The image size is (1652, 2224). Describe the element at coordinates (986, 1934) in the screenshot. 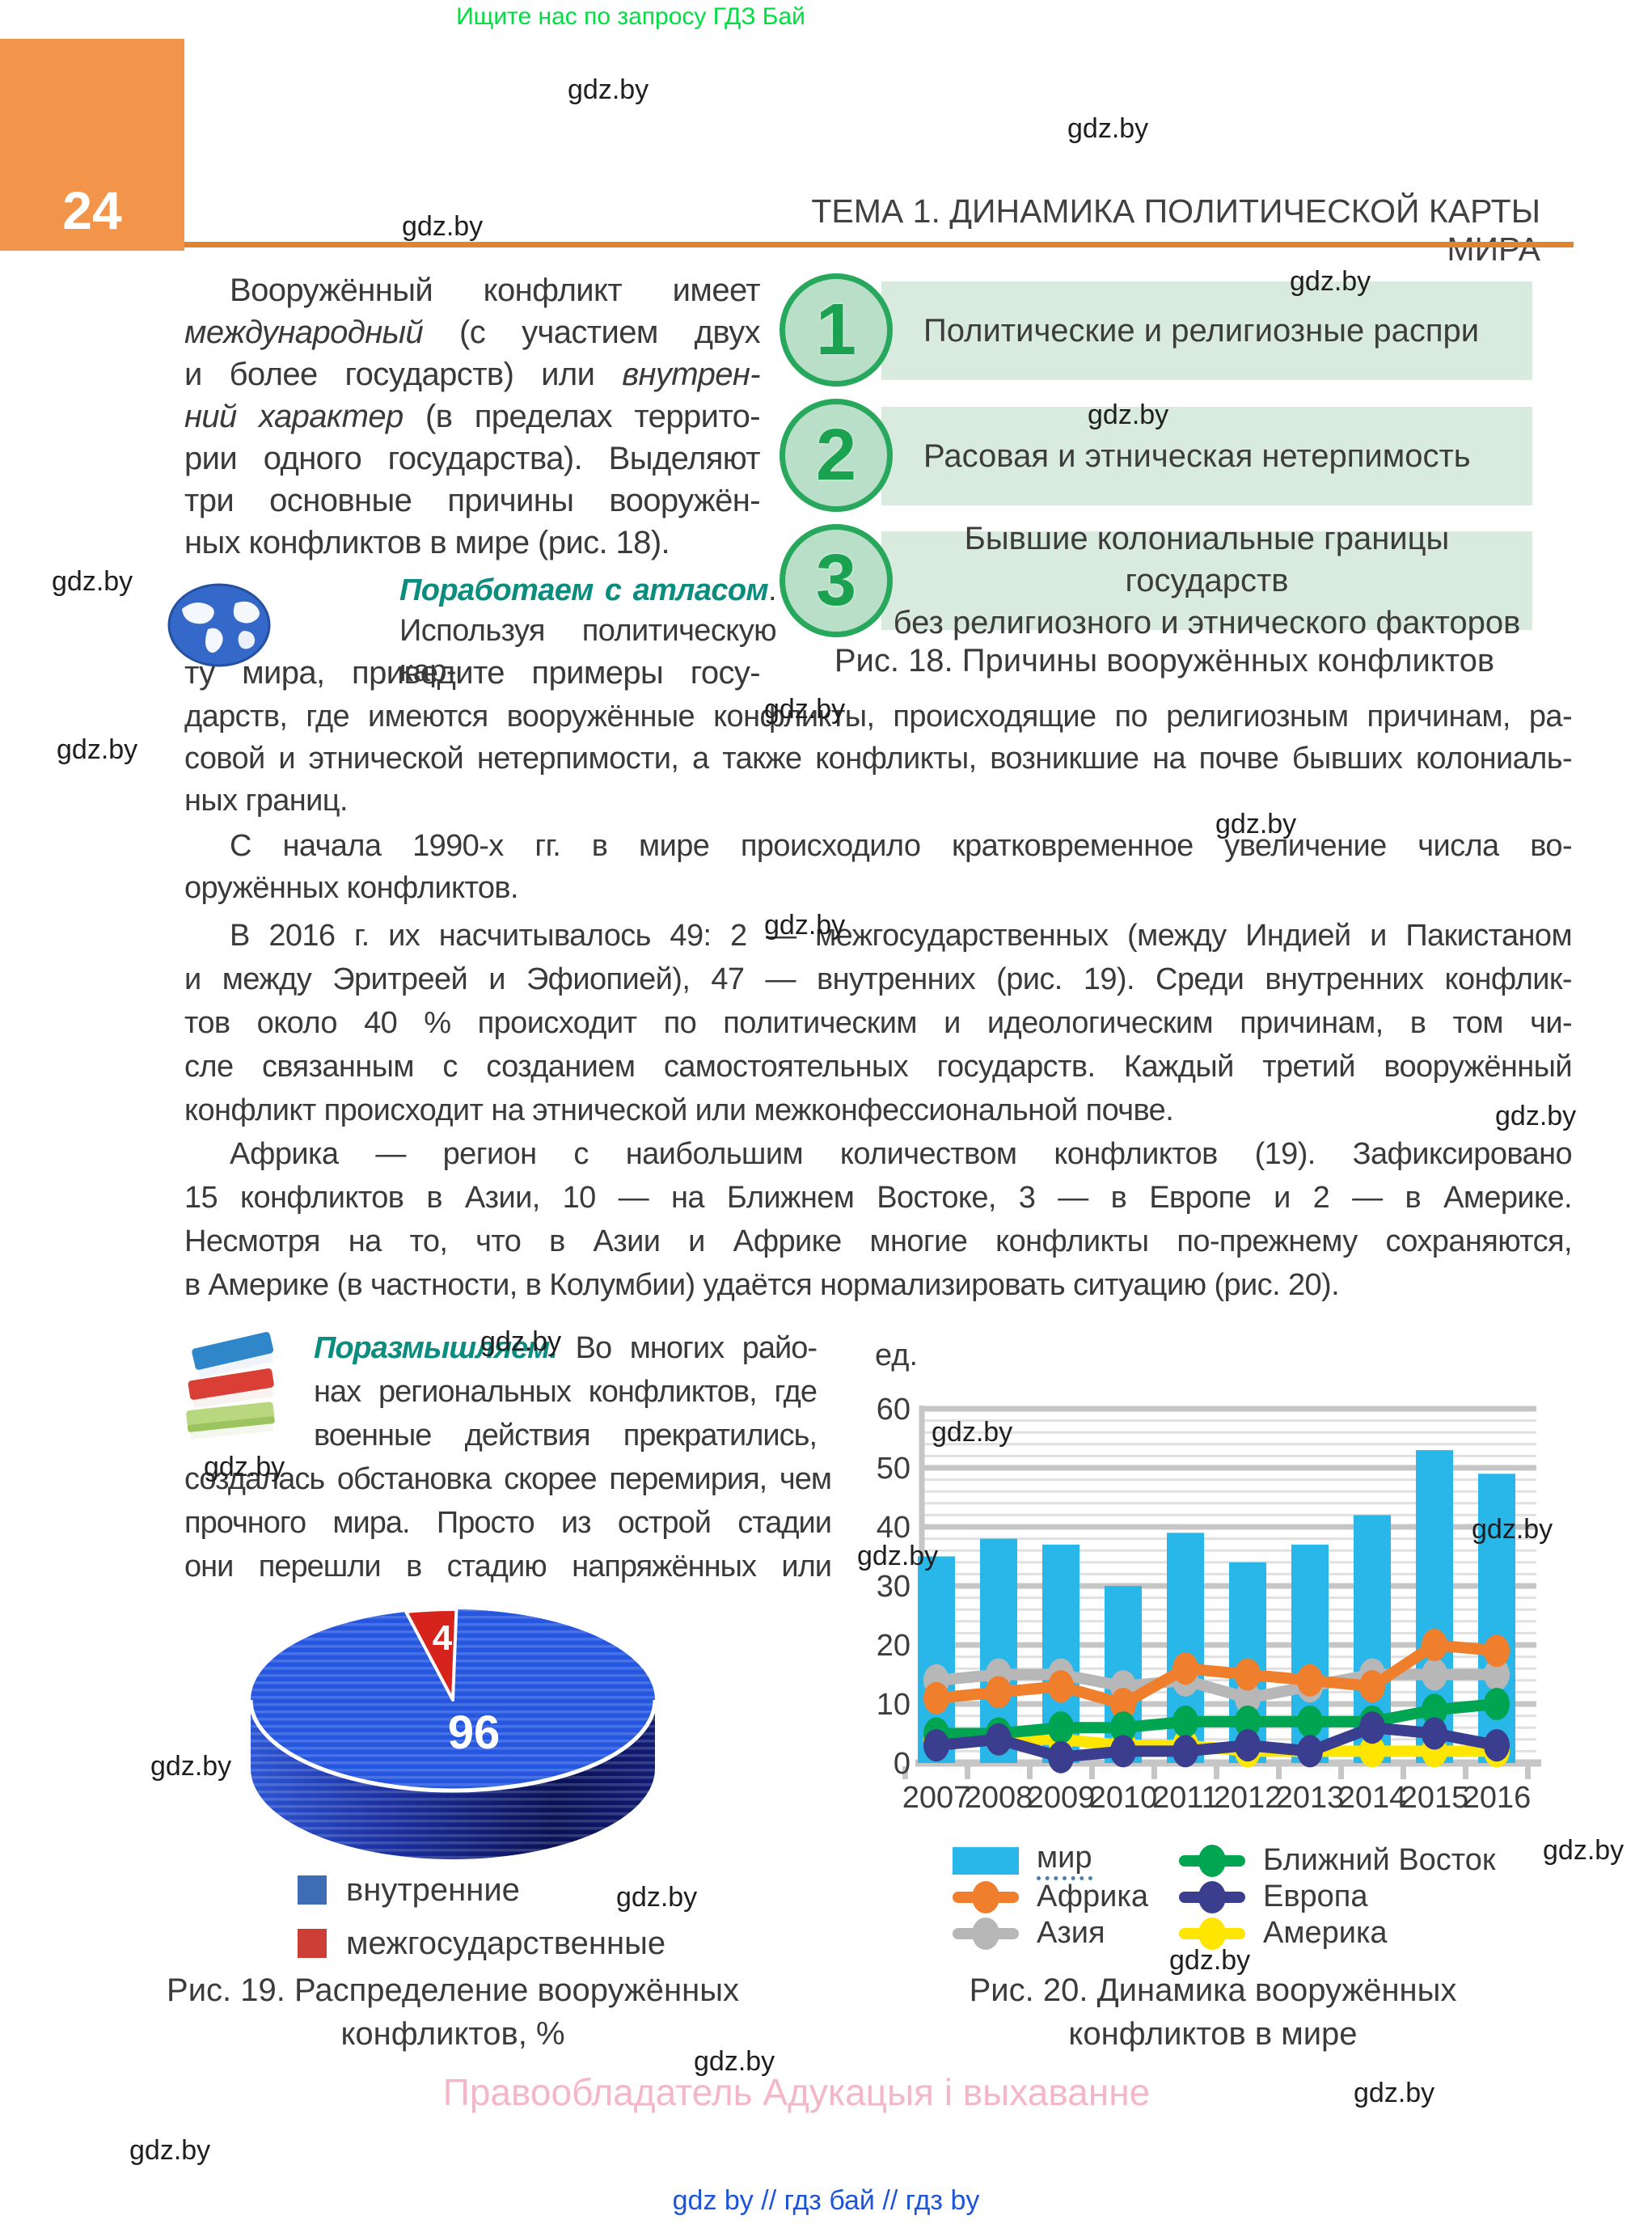

I see `legend-glyph-asia` at that location.